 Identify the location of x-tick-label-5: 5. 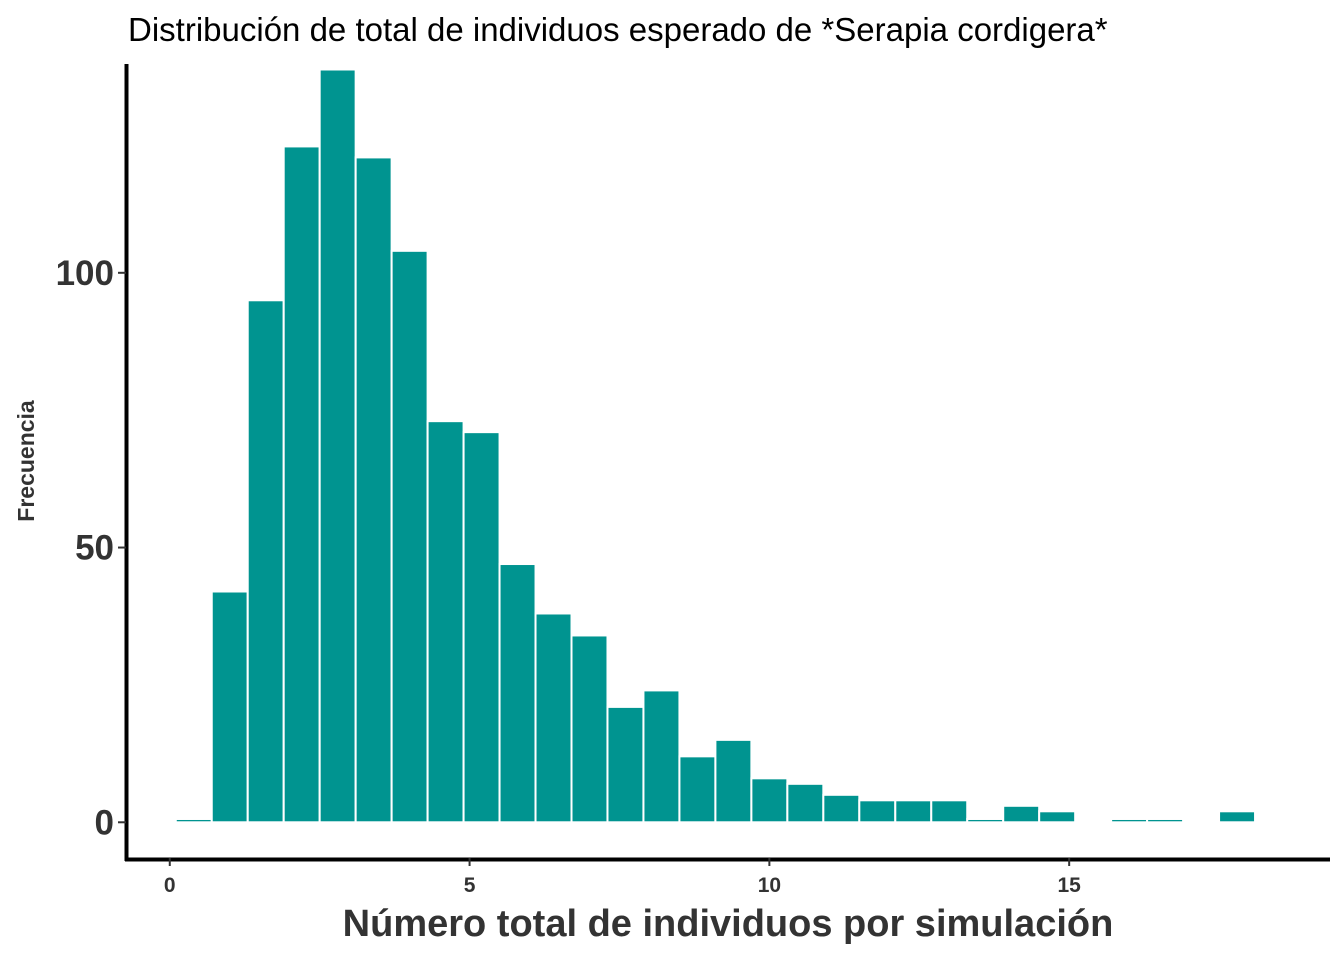
(470, 885).